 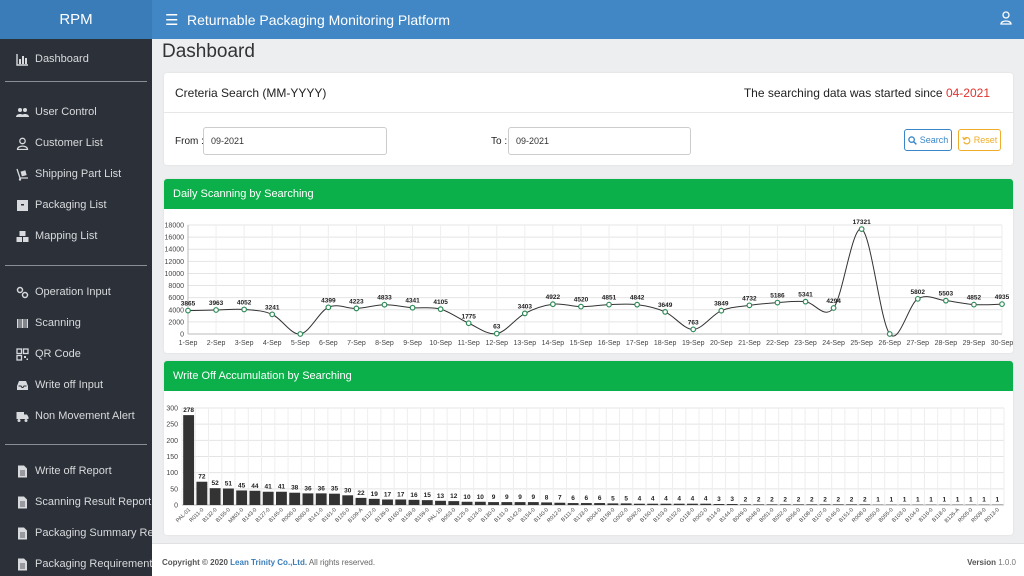 I want to click on version: Version 1.0.0, so click(x=991, y=562).